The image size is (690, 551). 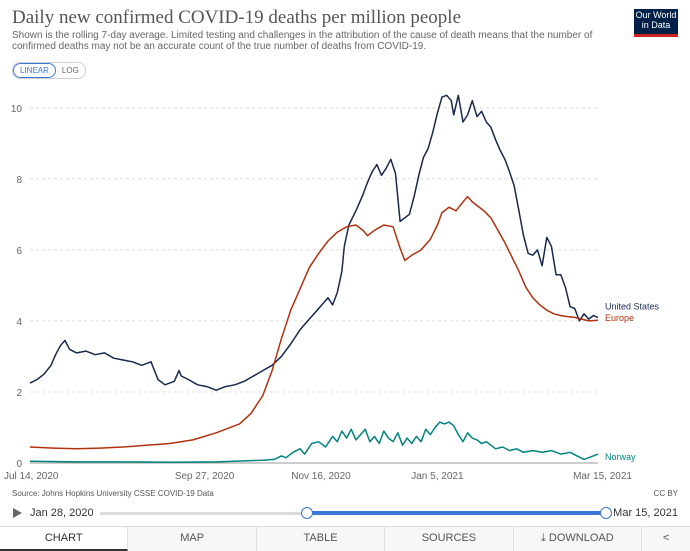 I want to click on tab-download-label: DOWNLOAD, so click(x=581, y=538).